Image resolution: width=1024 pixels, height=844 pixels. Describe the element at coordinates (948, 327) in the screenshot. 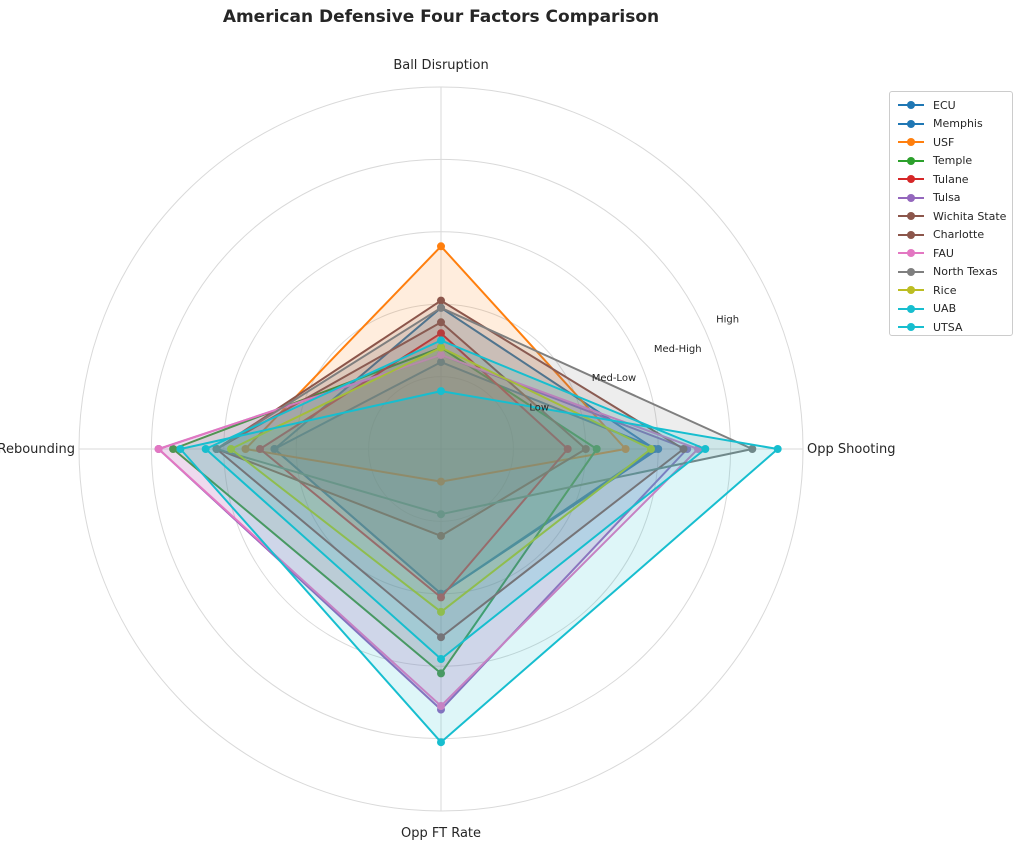

I see `legend-label: UTSA` at that location.